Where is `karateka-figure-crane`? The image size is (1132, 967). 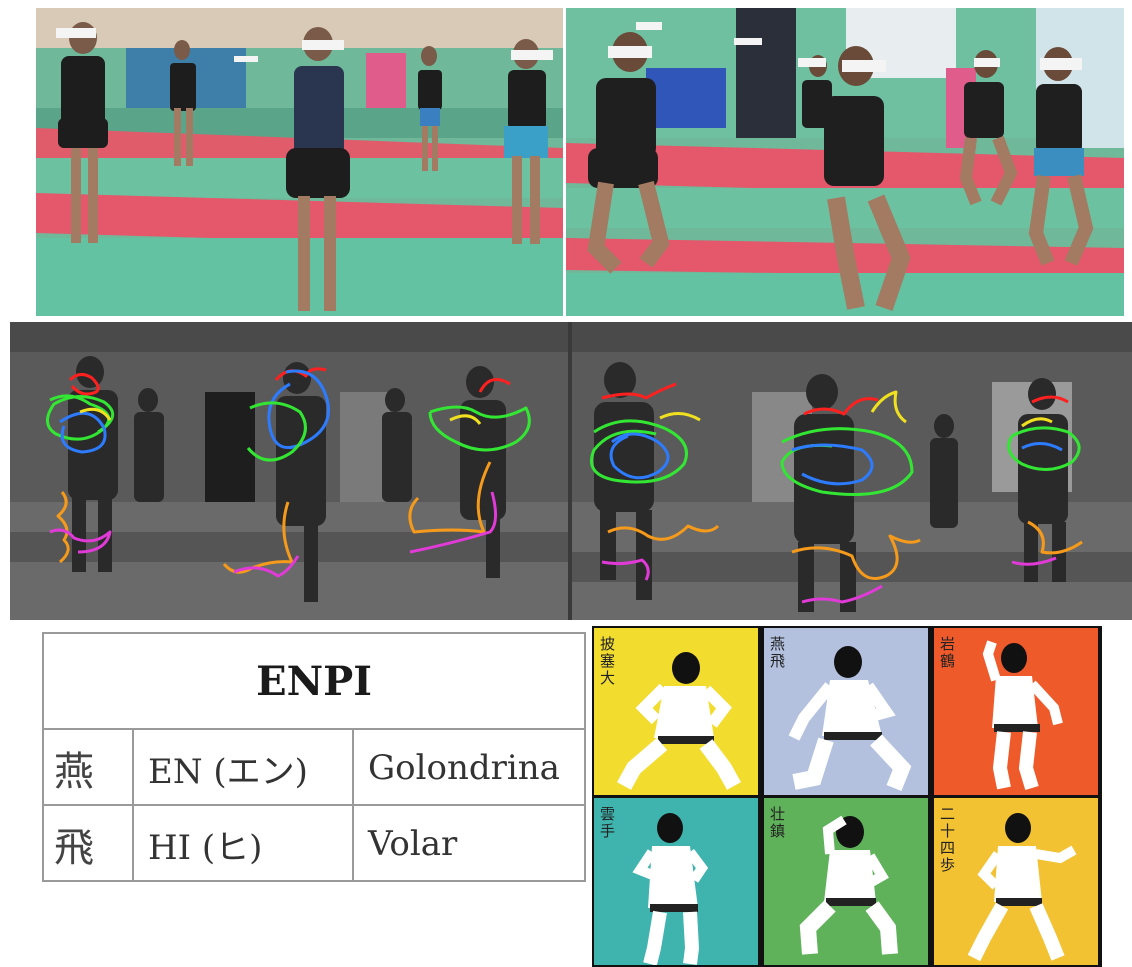 karateka-figure-crane is located at coordinates (1022, 715).